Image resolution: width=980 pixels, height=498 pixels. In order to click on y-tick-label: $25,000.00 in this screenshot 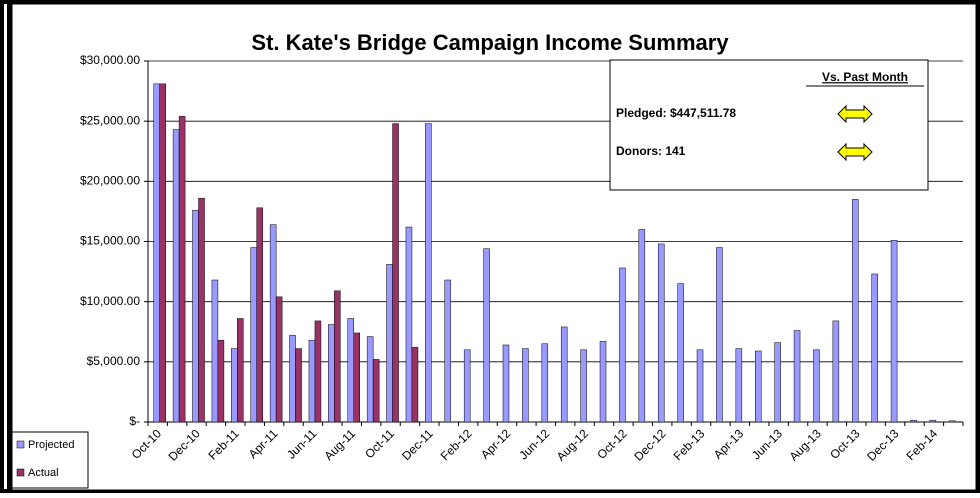, I will do `click(110, 120)`.